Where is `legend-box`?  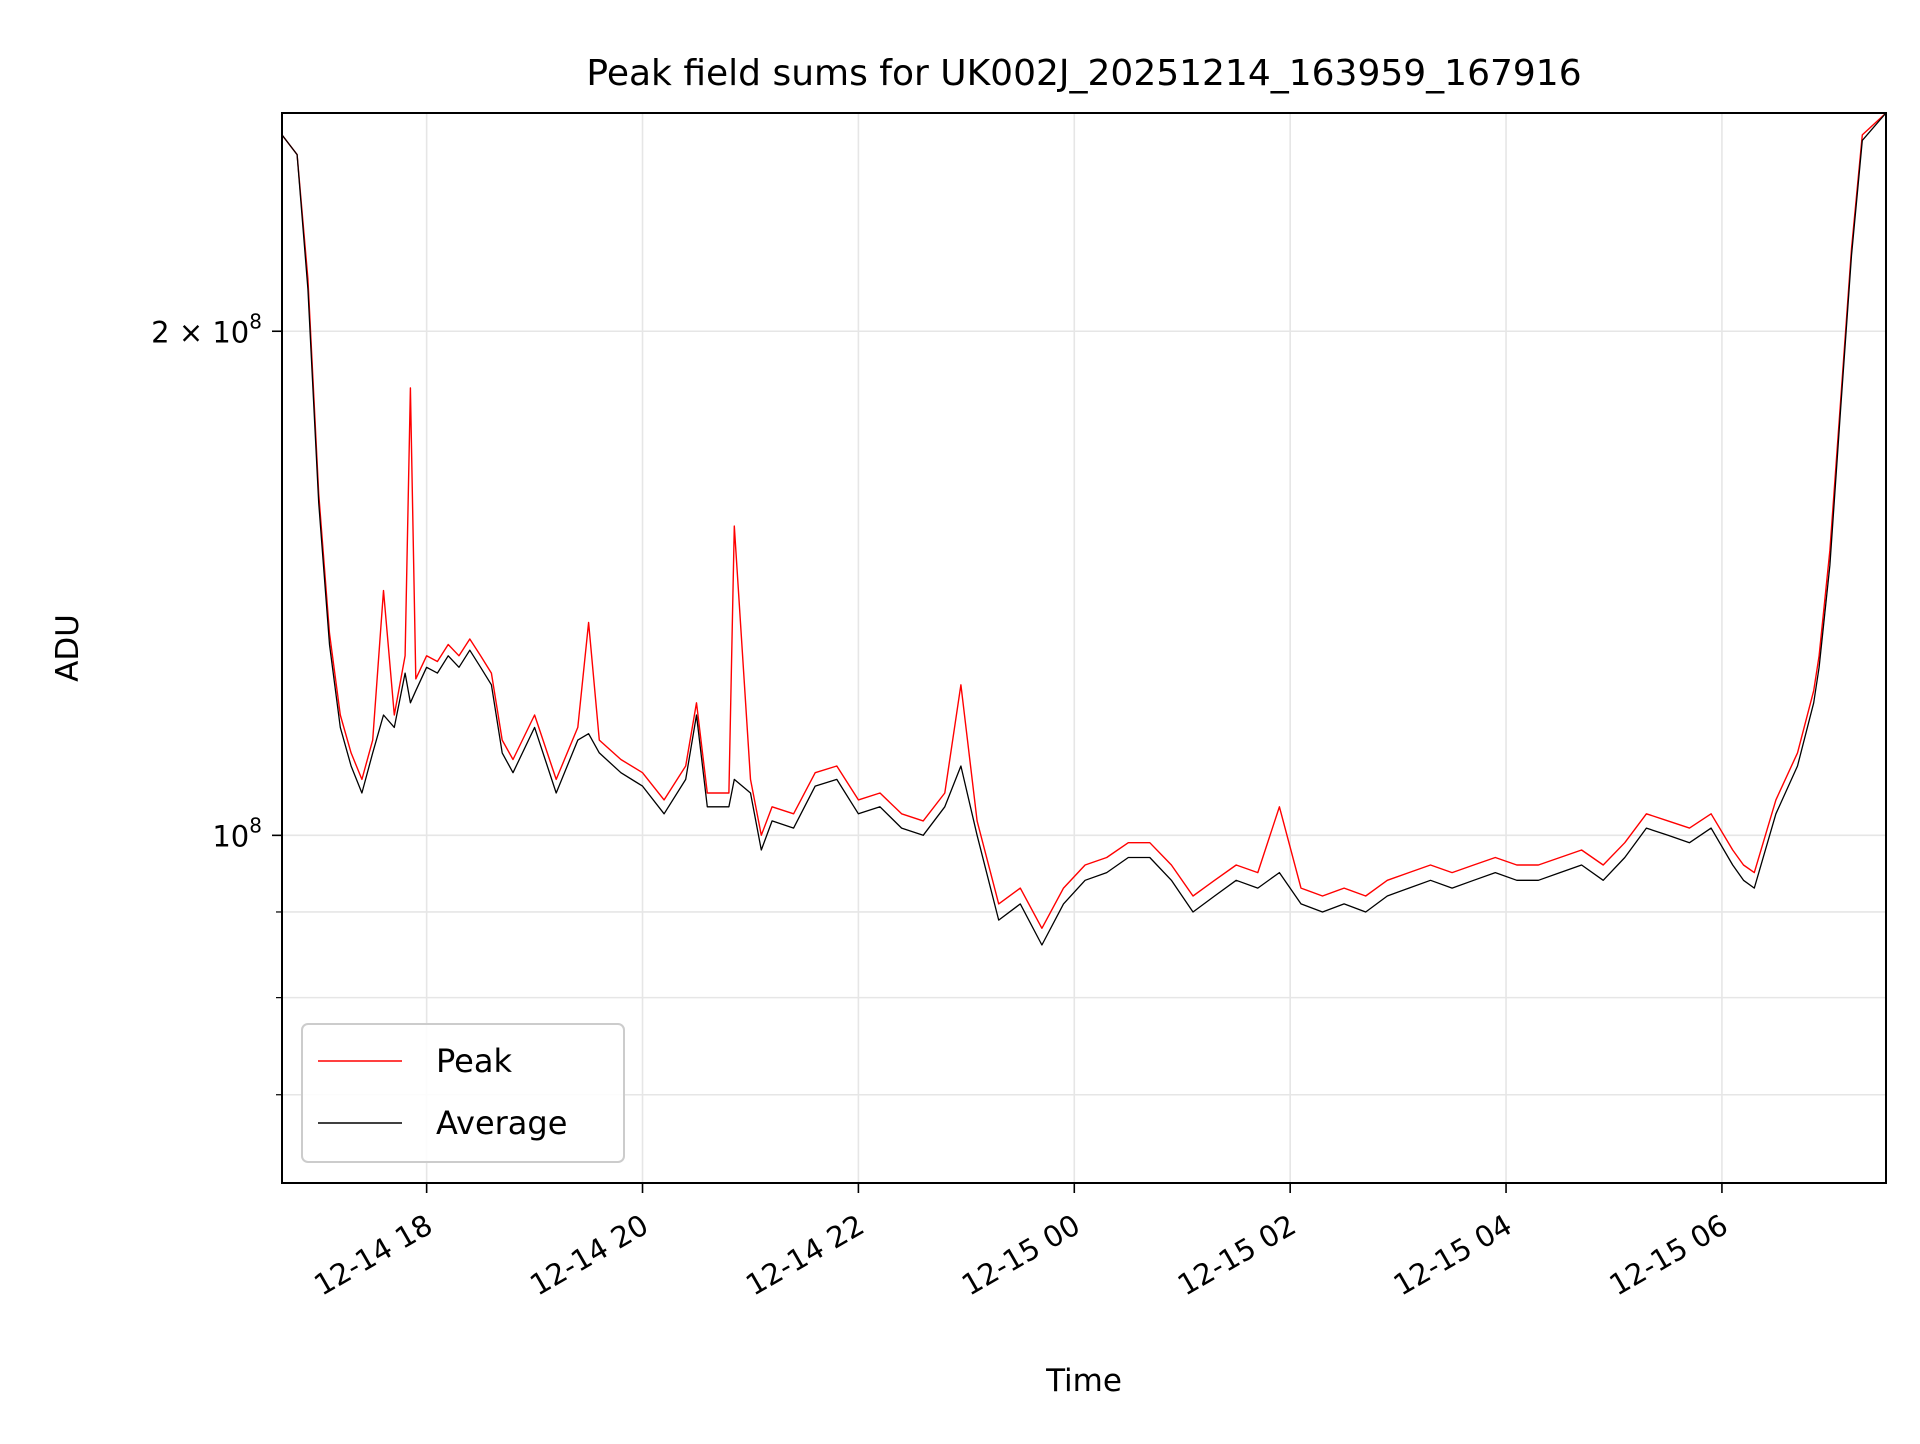 legend-box is located at coordinates (463, 1093).